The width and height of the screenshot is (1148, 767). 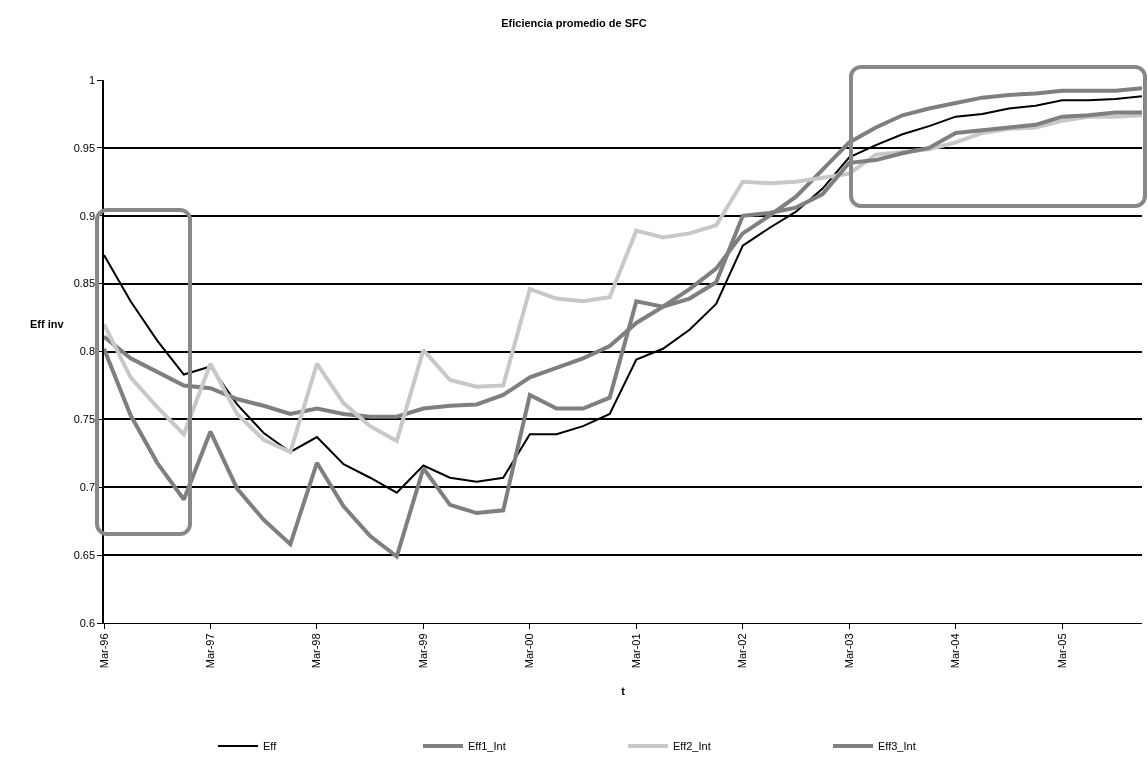 I want to click on x-tick-label: Mar-04, so click(x=955, y=651).